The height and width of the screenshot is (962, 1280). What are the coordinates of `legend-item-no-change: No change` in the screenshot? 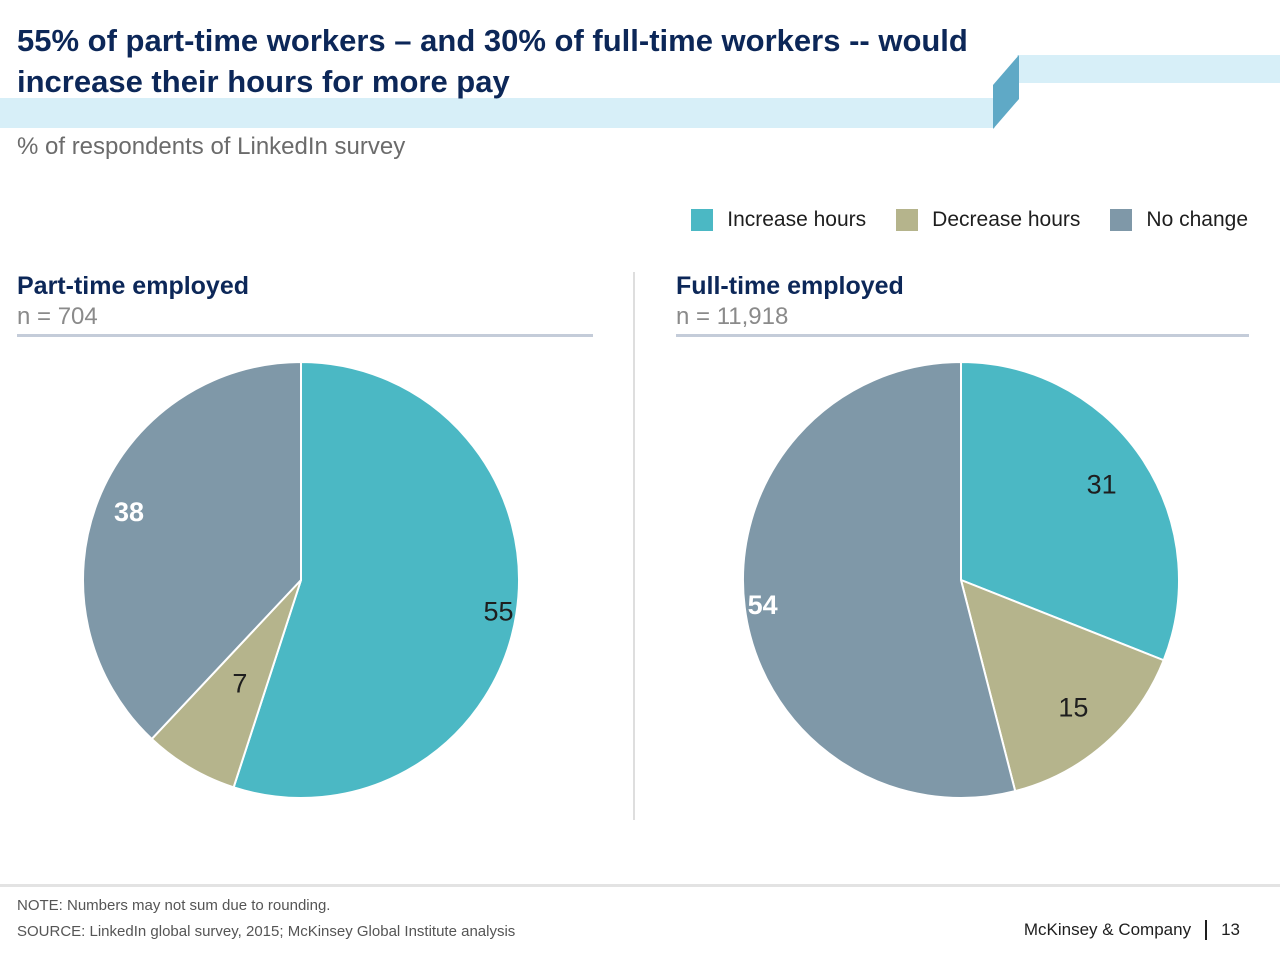 It's located at (1179, 220).